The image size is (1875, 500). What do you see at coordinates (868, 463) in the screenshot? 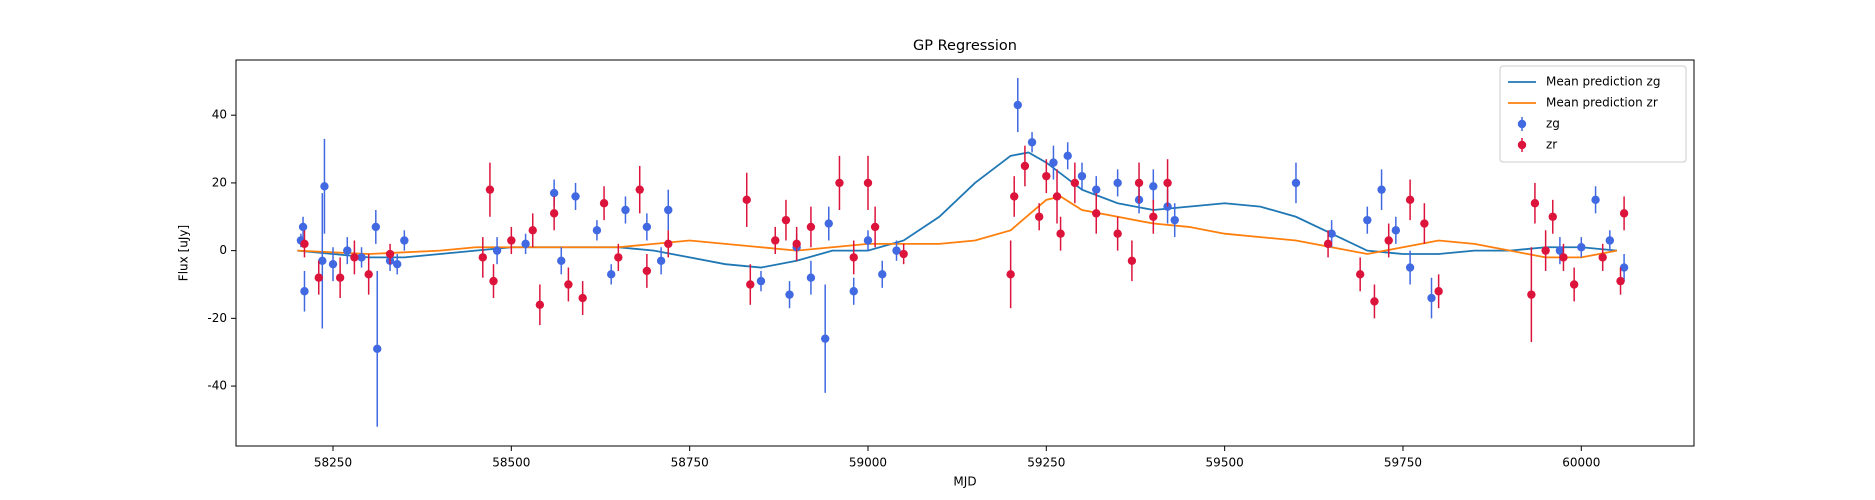
I see `x-tick-label: 59000` at bounding box center [868, 463].